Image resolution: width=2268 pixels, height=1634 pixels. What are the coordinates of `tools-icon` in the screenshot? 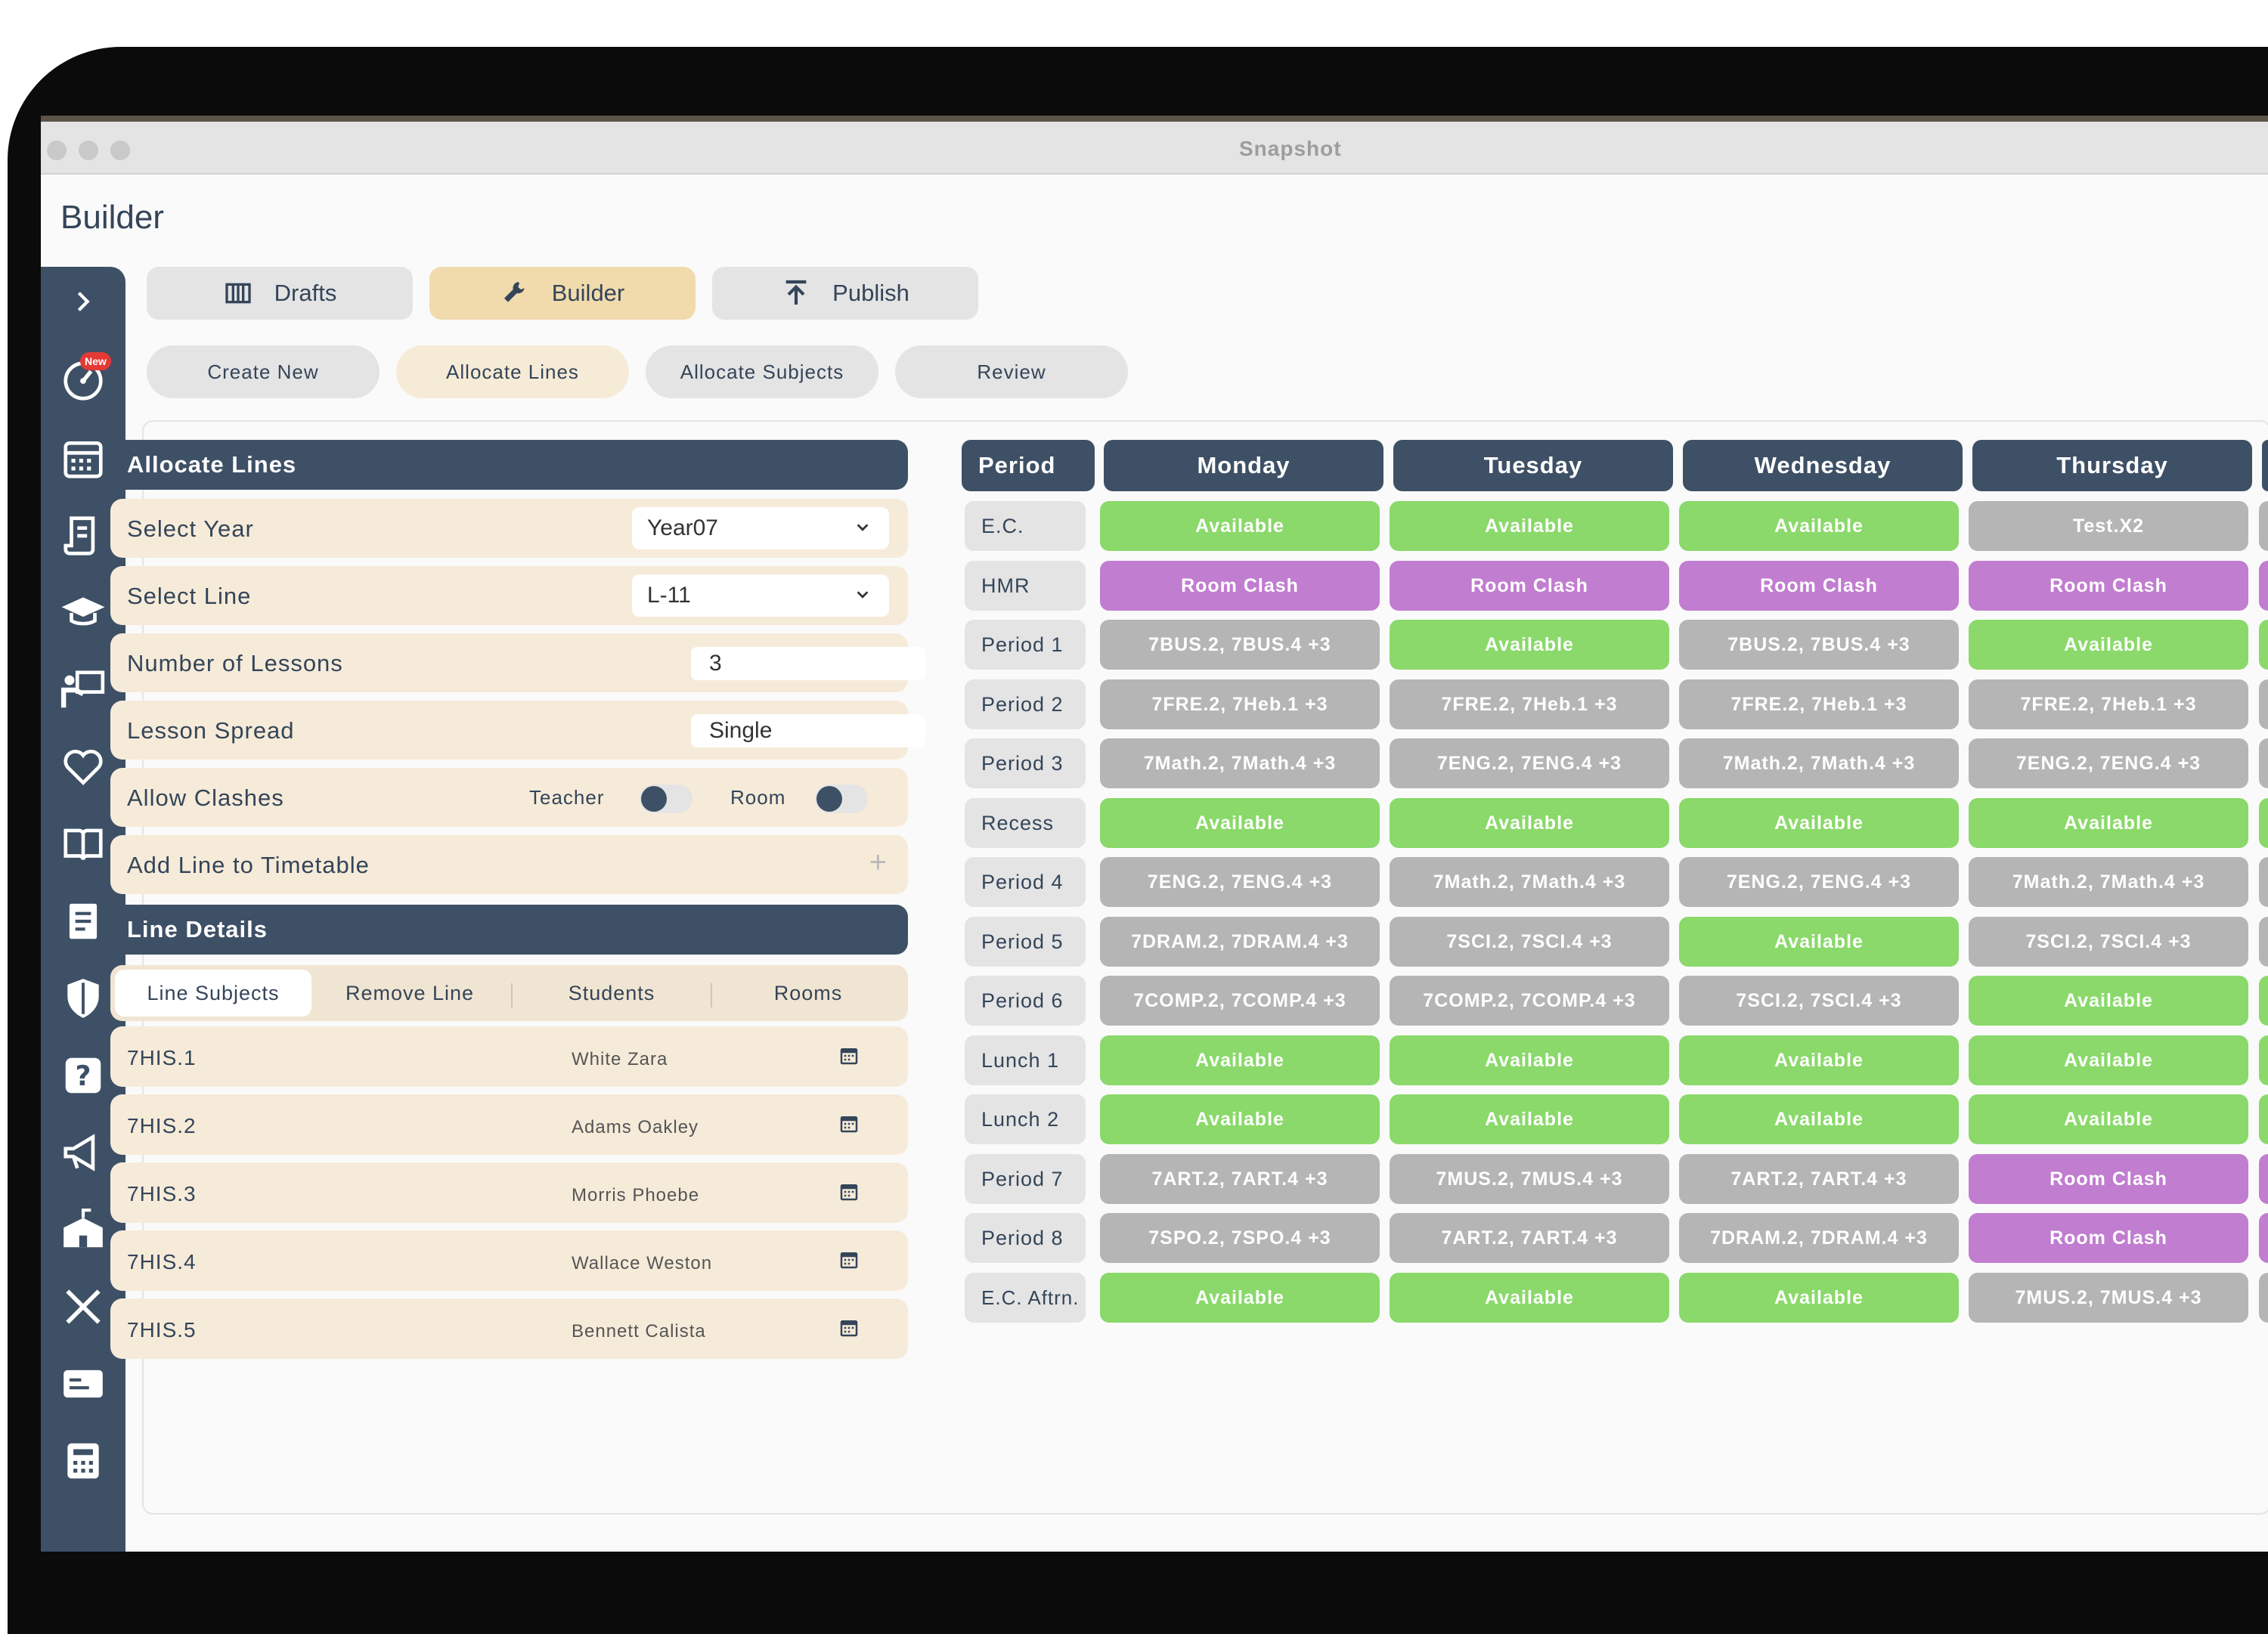 It's located at (83, 1306).